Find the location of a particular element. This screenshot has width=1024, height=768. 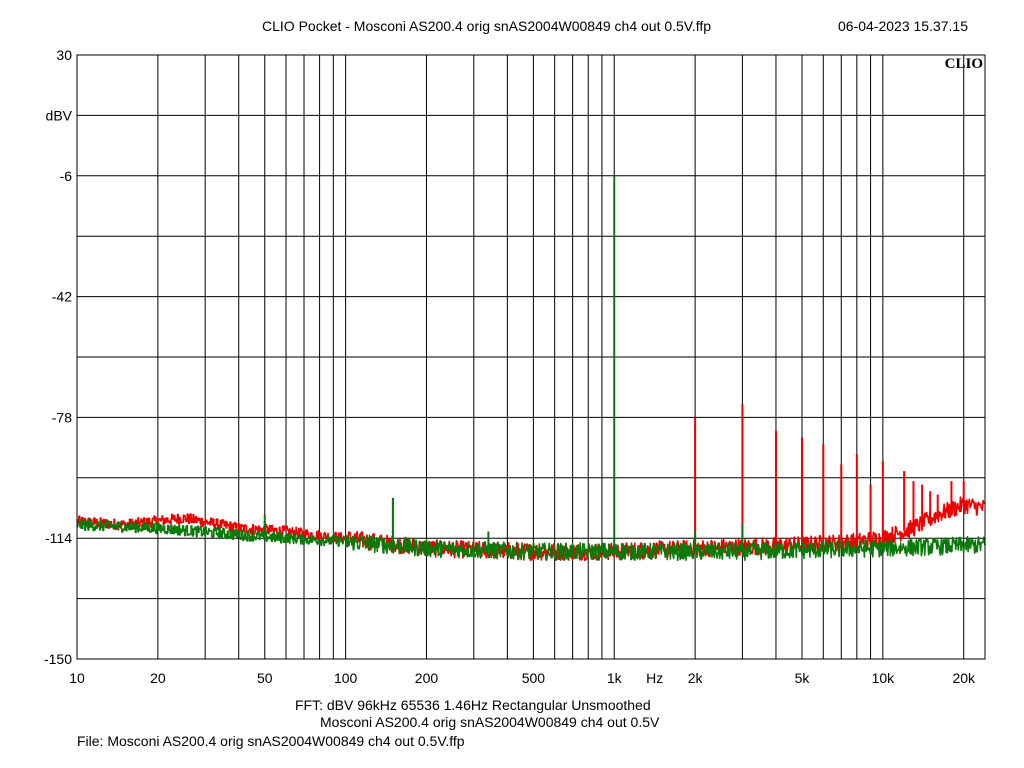

timestamp: 06-04-2023 15.37.15 is located at coordinates (903, 26).